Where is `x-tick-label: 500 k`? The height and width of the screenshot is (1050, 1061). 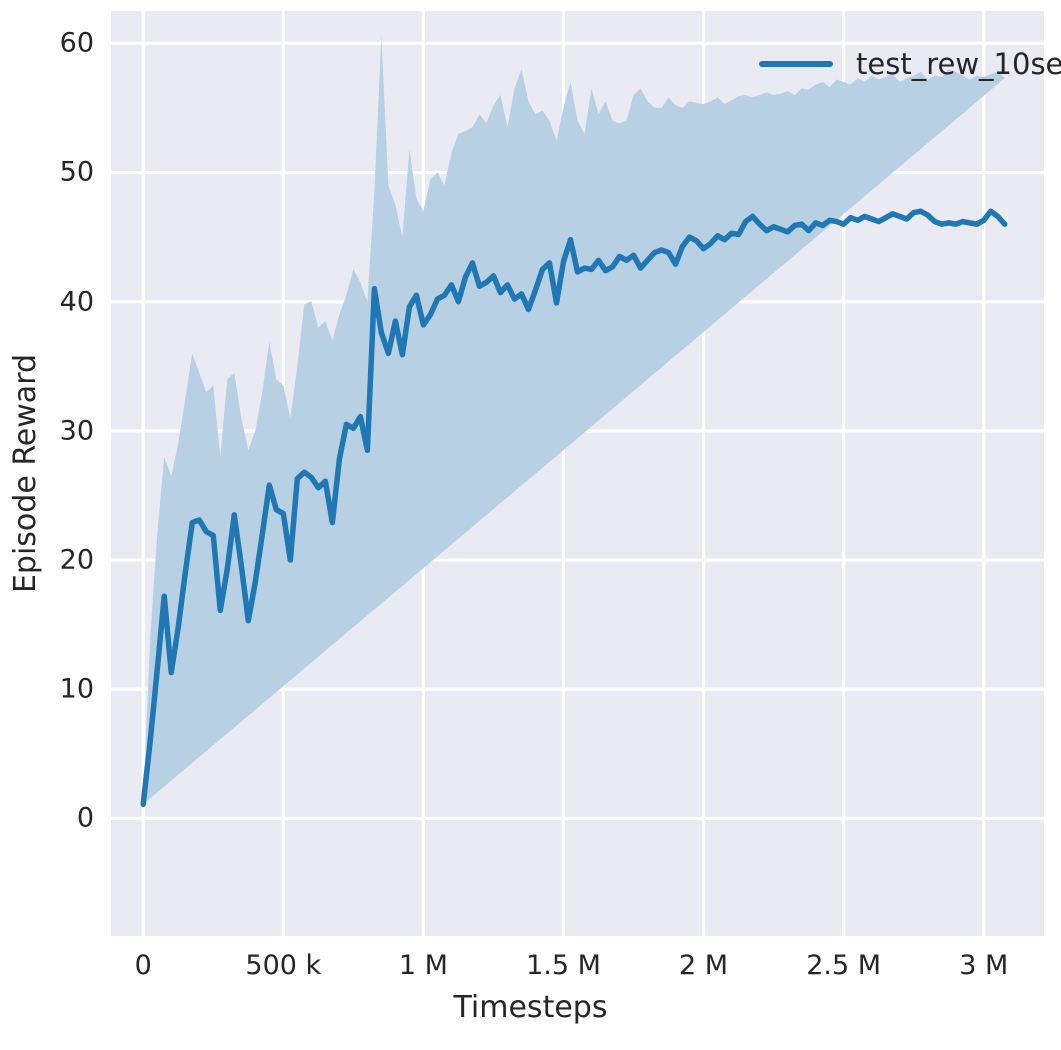
x-tick-label: 500 k is located at coordinates (283, 965).